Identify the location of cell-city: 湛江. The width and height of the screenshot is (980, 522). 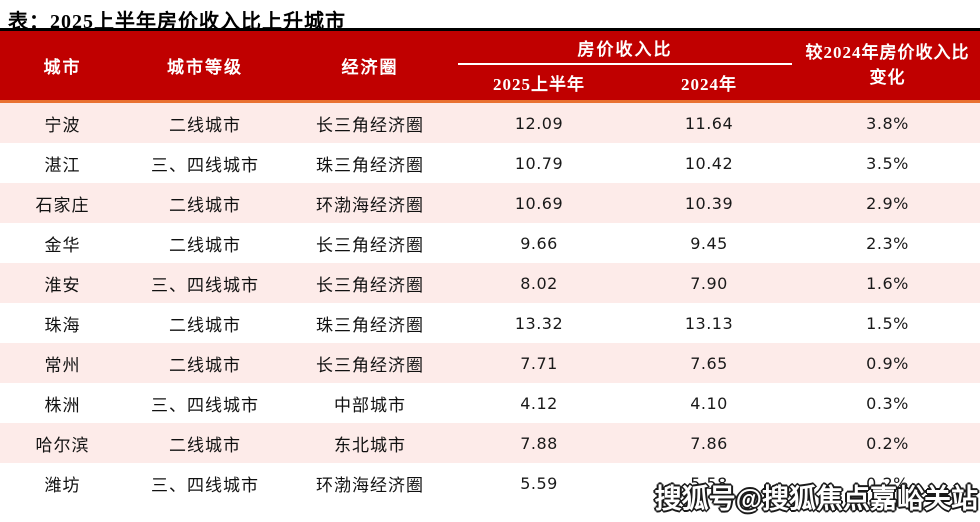
(62, 165).